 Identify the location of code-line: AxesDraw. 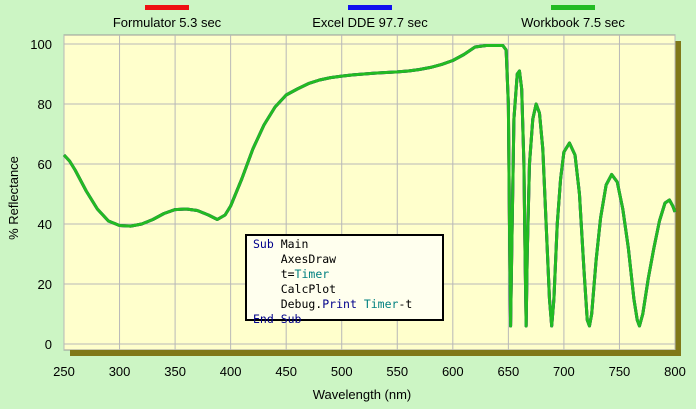
(347, 259).